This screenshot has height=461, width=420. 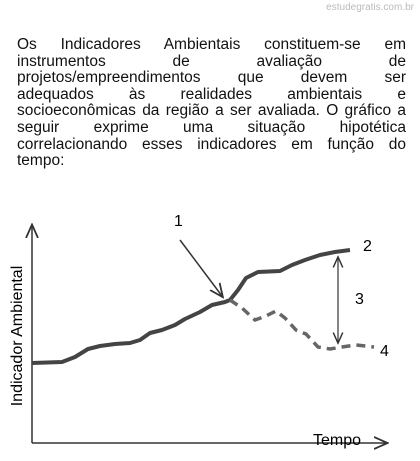 What do you see at coordinates (41, 161) in the screenshot?
I see `paragraph-line: tempo:` at bounding box center [41, 161].